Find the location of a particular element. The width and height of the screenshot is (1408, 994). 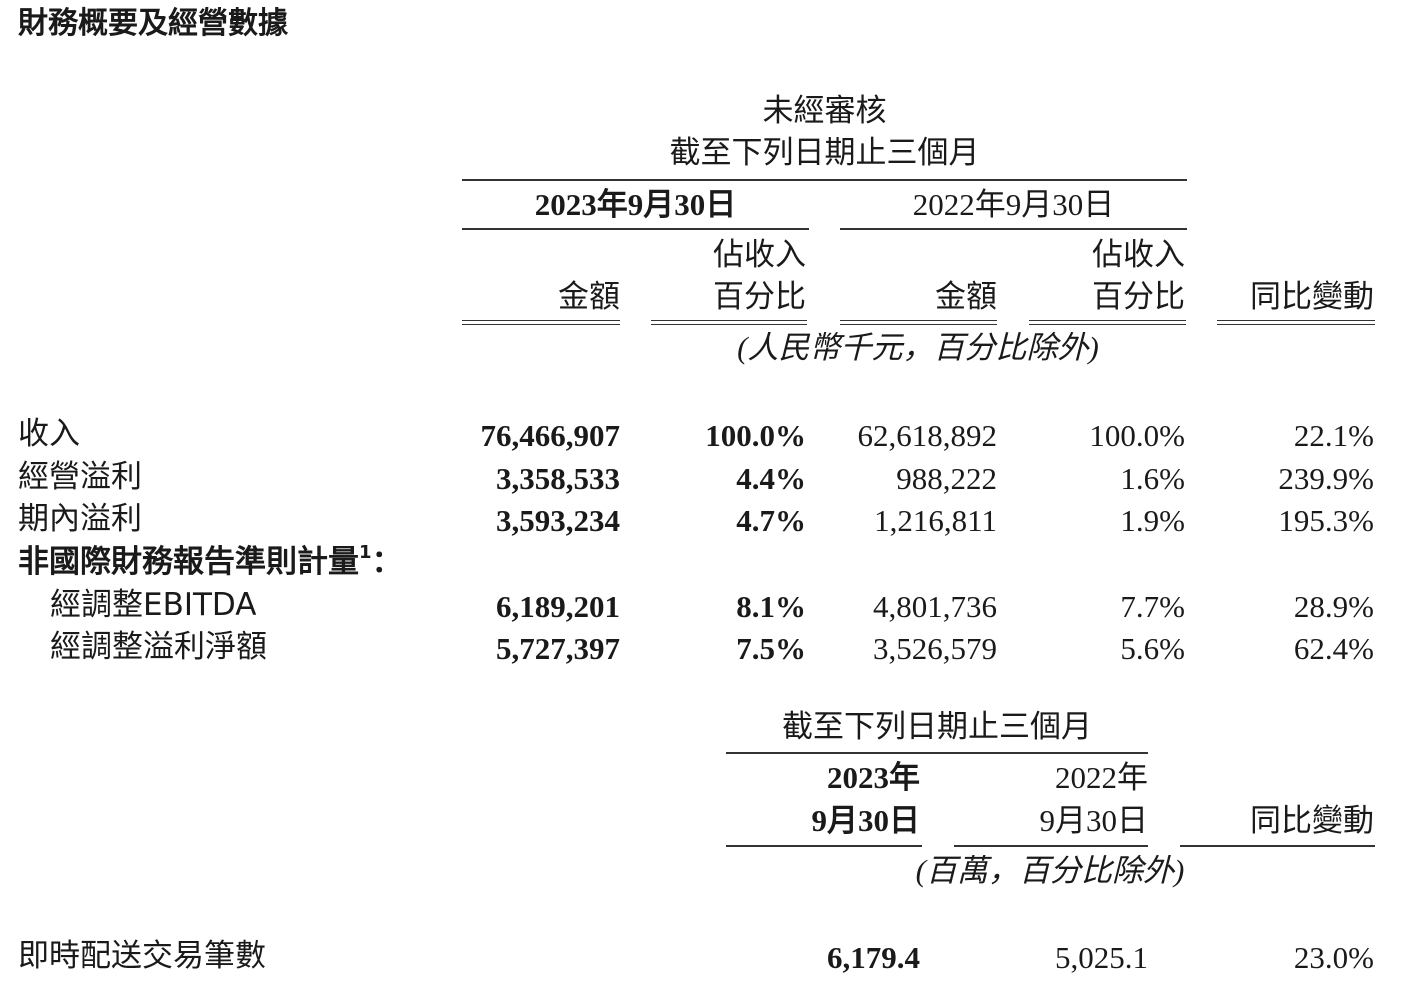

section-non-ifrs: 非國際財務報告準則計量1： is located at coordinates (210, 561).